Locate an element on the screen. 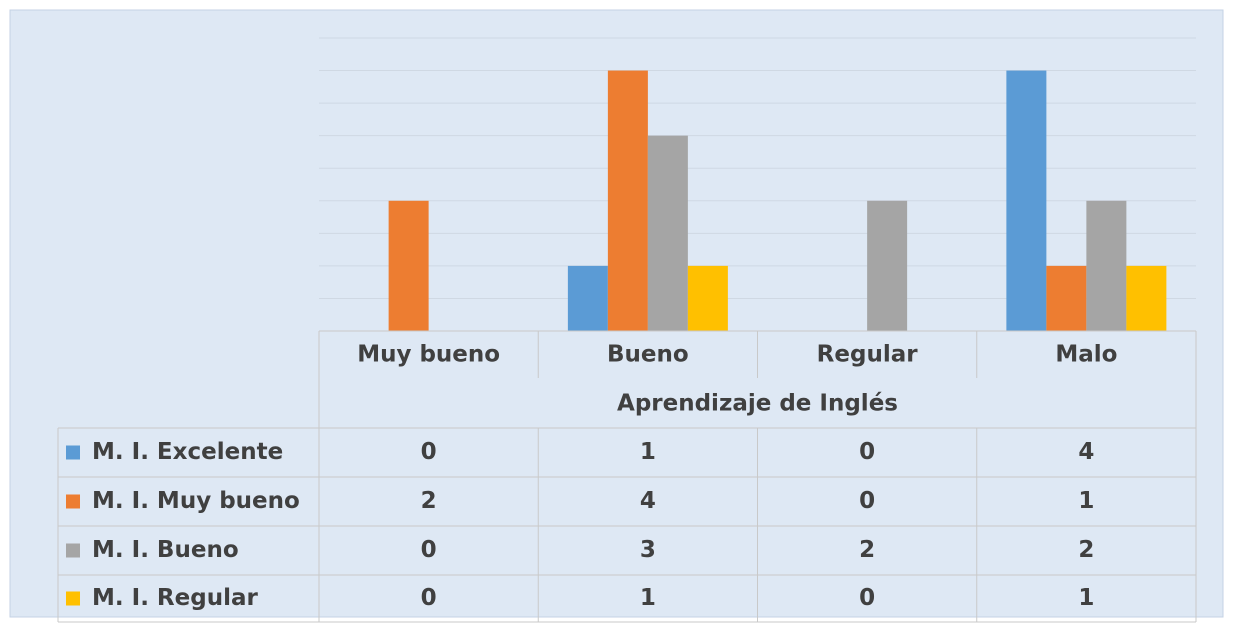  legend-label: M. I. Bueno is located at coordinates (165, 550).